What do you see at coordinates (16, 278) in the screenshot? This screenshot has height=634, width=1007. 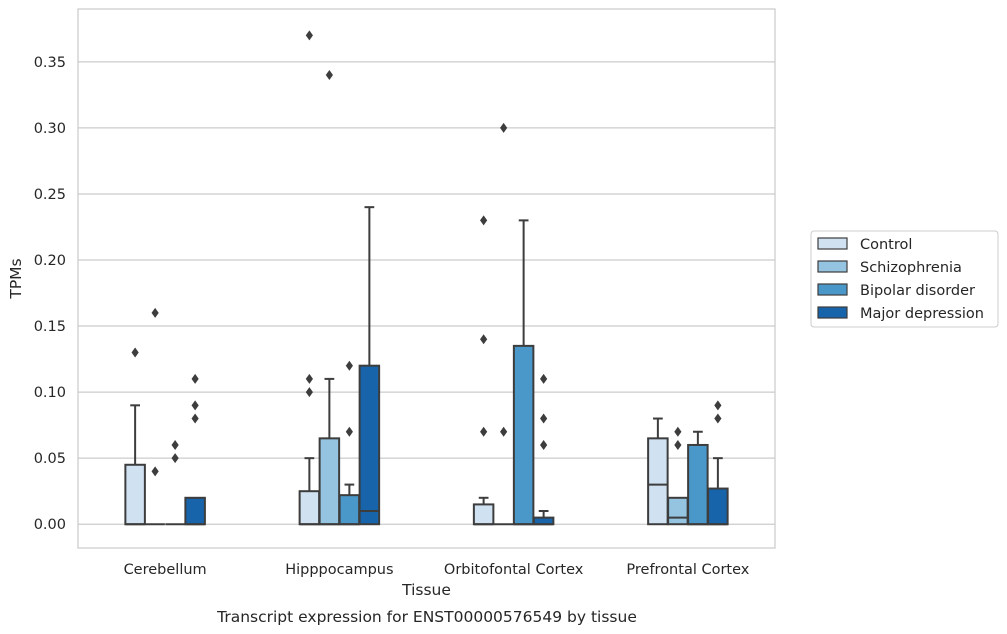 I see `y-axis-label: TPMs` at bounding box center [16, 278].